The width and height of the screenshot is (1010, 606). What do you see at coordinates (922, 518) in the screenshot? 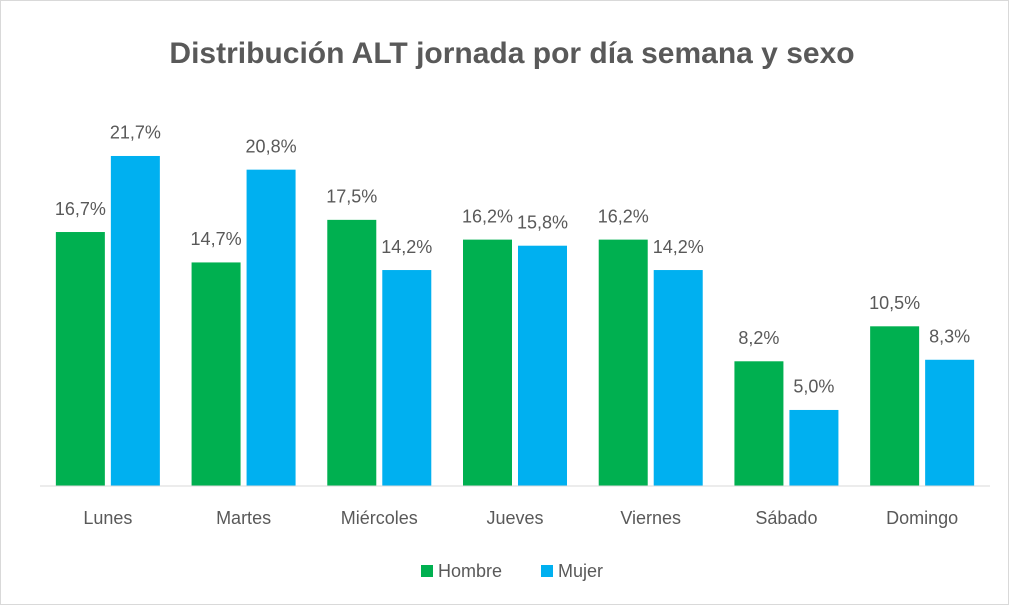
I see `x-tick-label: Domingo` at bounding box center [922, 518].